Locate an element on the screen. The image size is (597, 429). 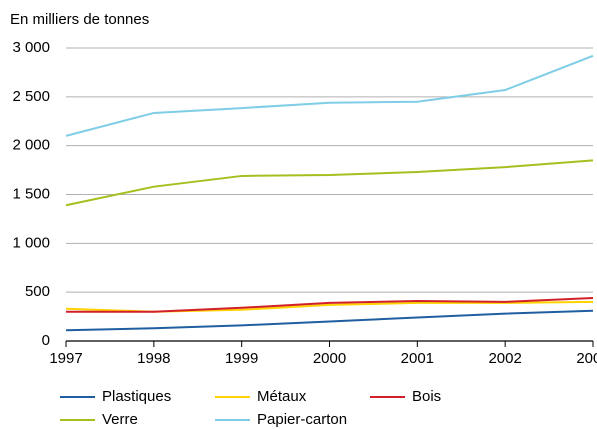
legend-label: Bois is located at coordinates (426, 396).